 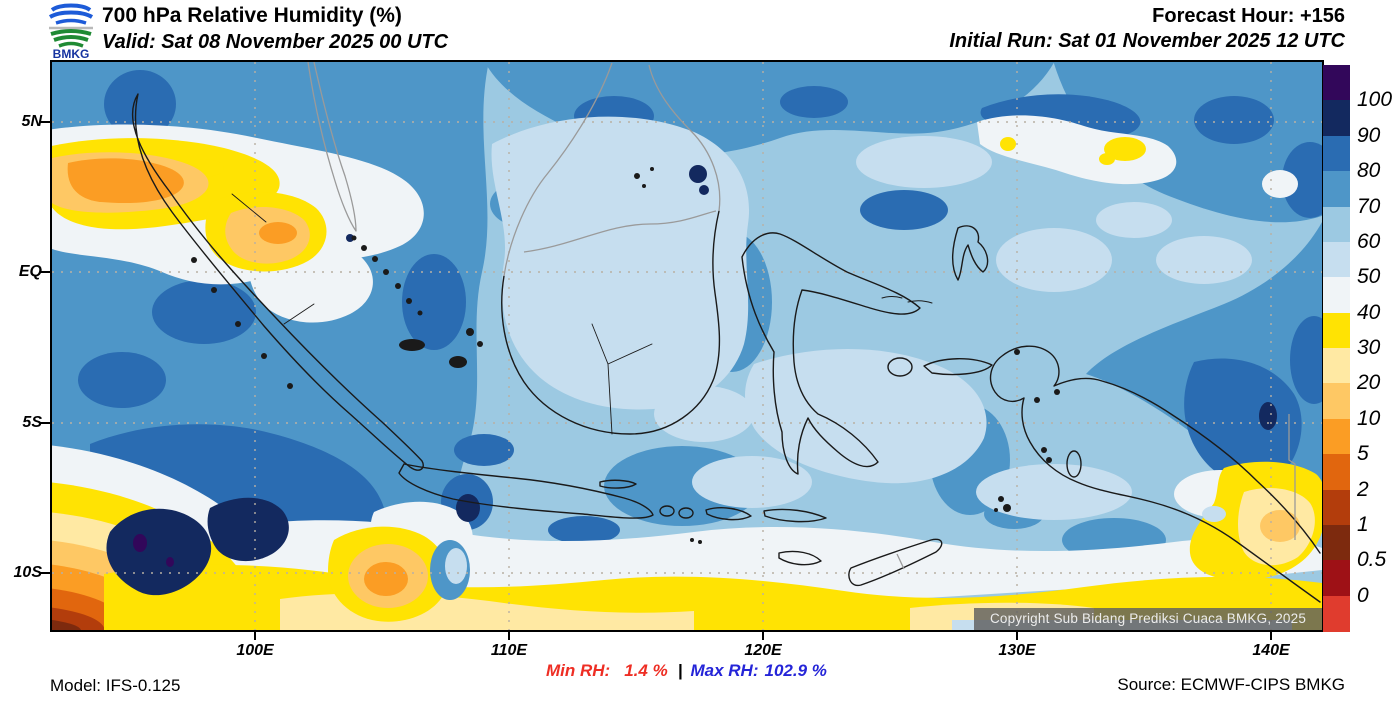 I want to click on lat-label-EQ: EQ, so click(x=30, y=271).